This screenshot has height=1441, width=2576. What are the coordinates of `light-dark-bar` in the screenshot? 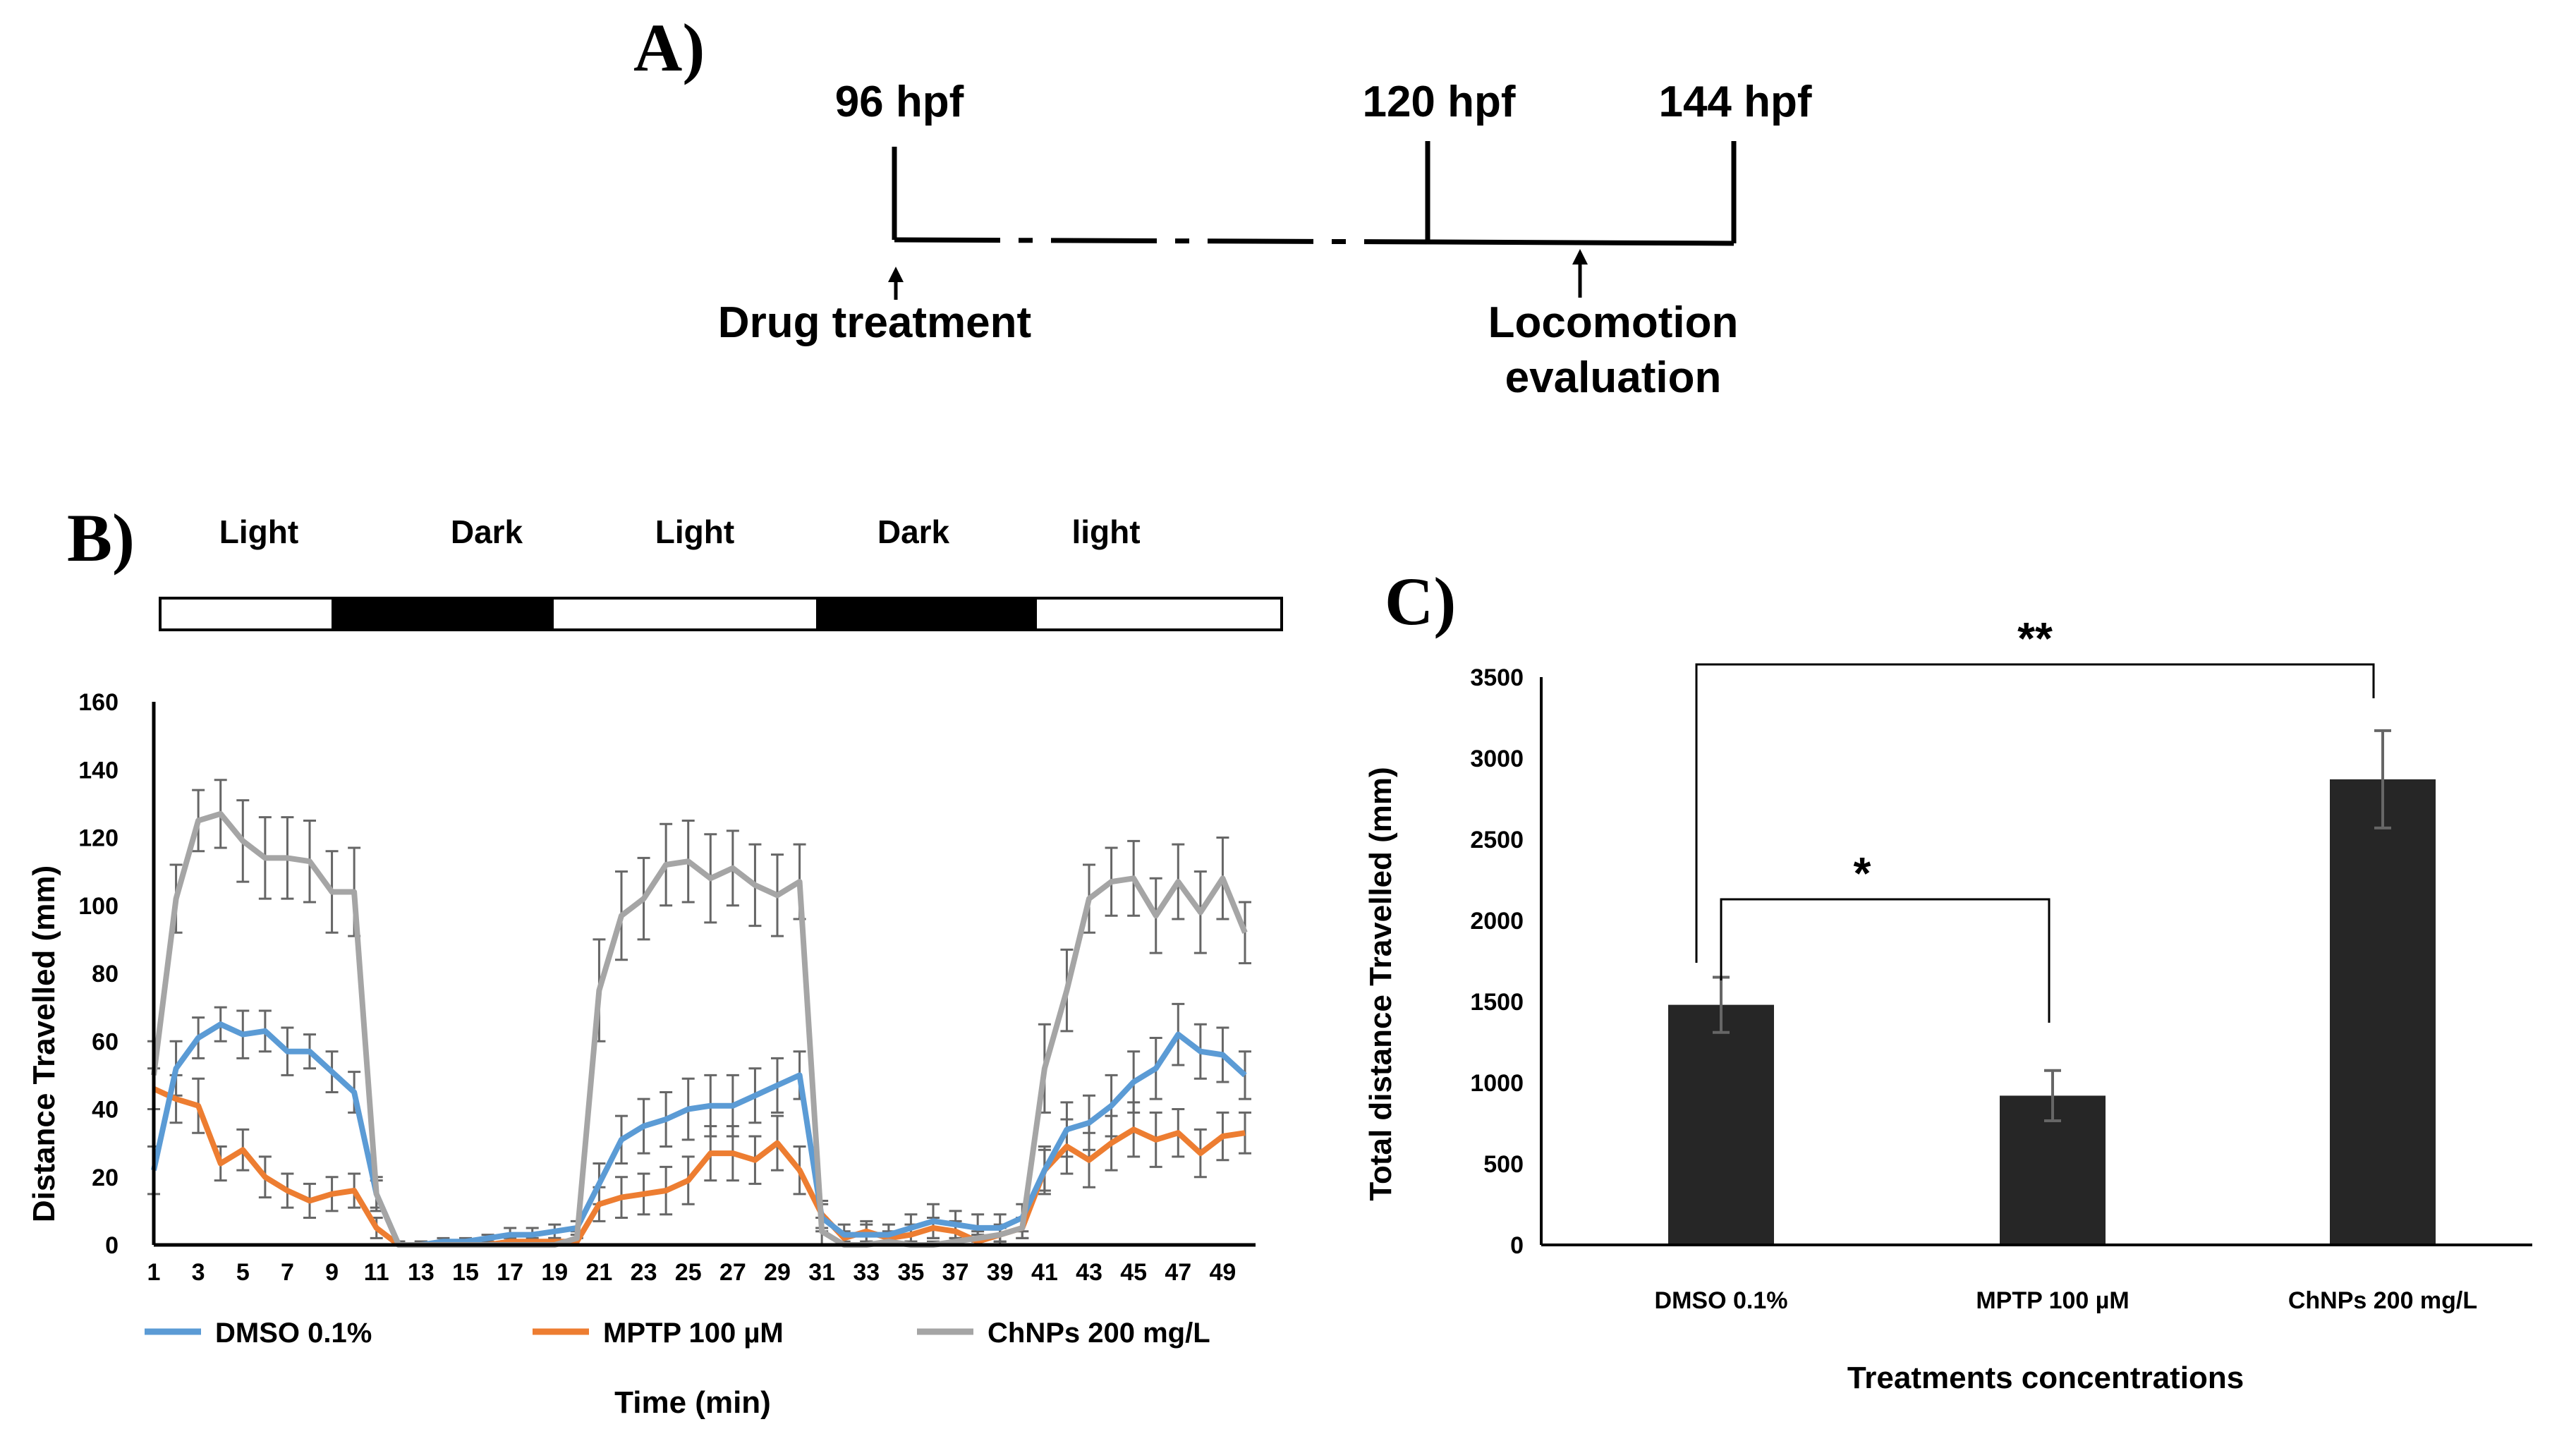 It's located at (721, 614).